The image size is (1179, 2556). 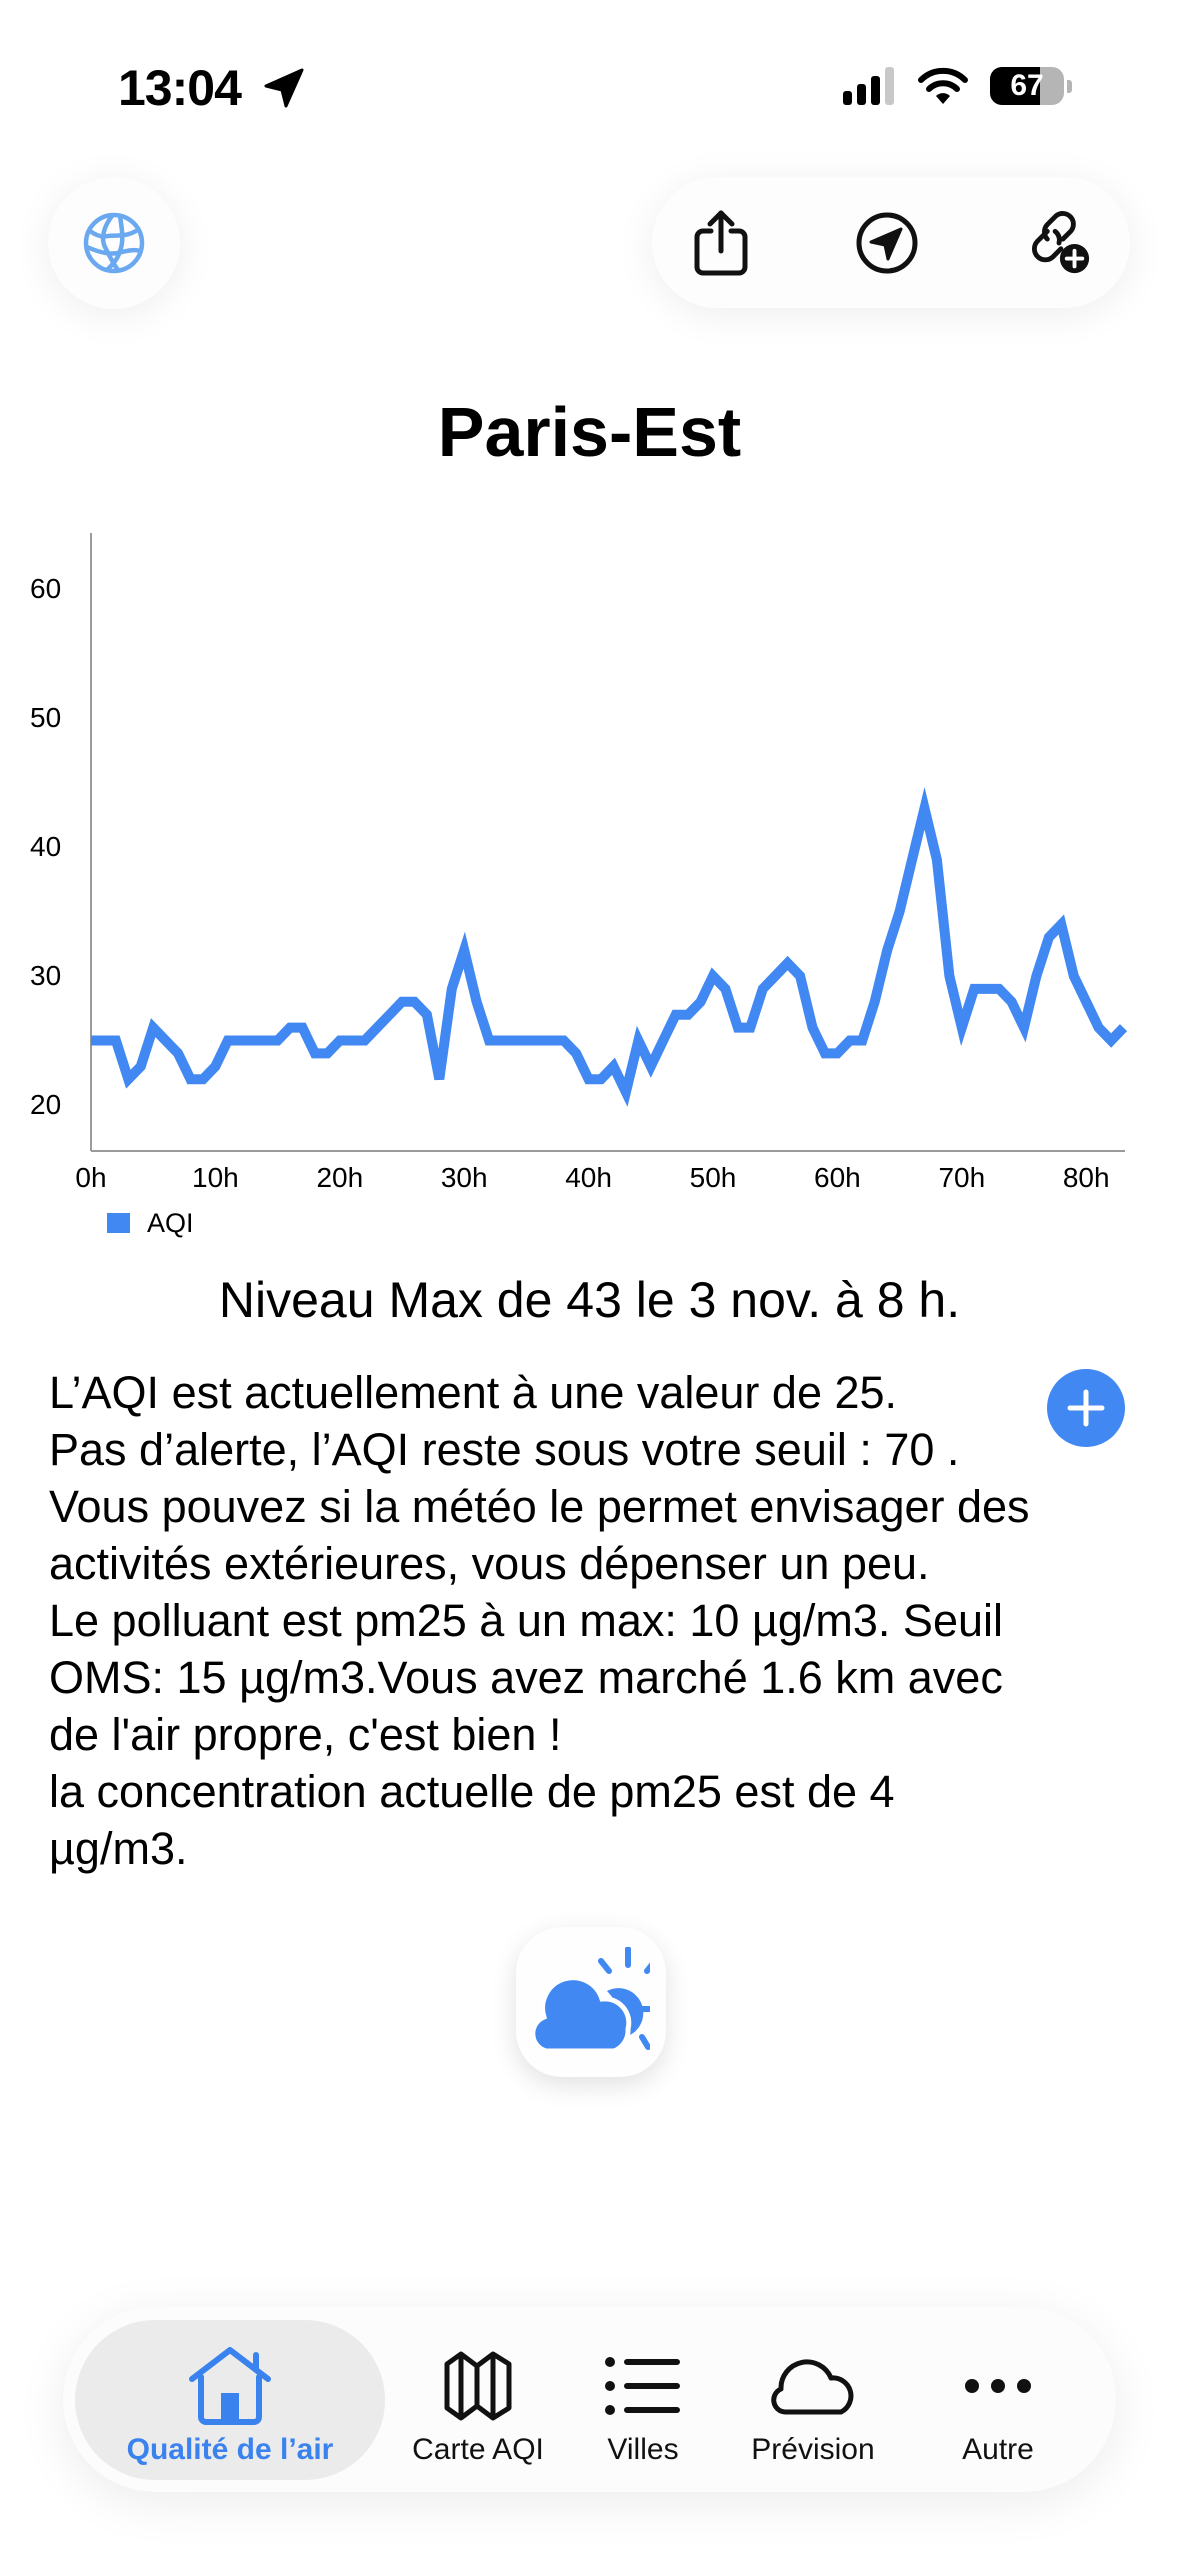 What do you see at coordinates (46, 846) in the screenshot?
I see `y-tick-label: 40` at bounding box center [46, 846].